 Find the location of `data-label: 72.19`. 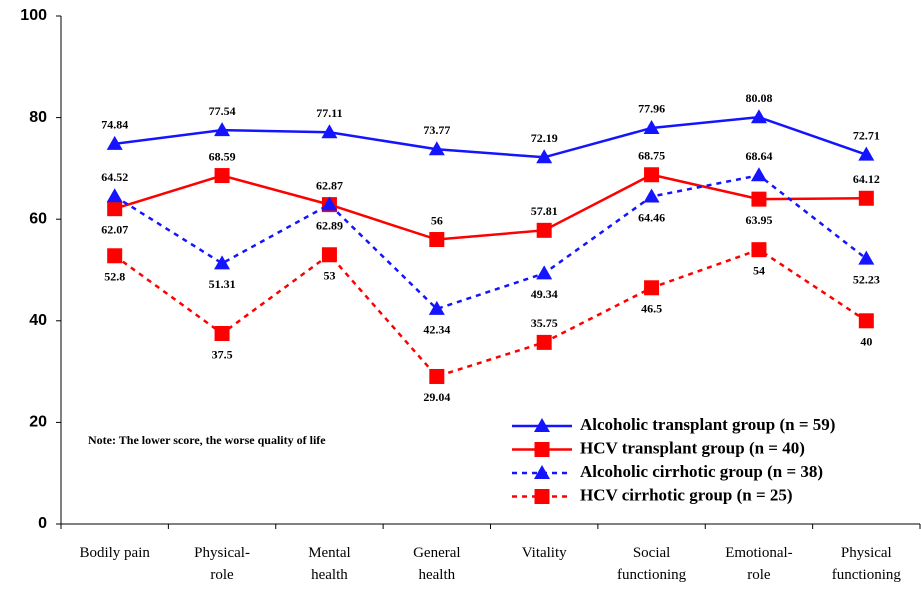

data-label: 72.19 is located at coordinates (544, 138).